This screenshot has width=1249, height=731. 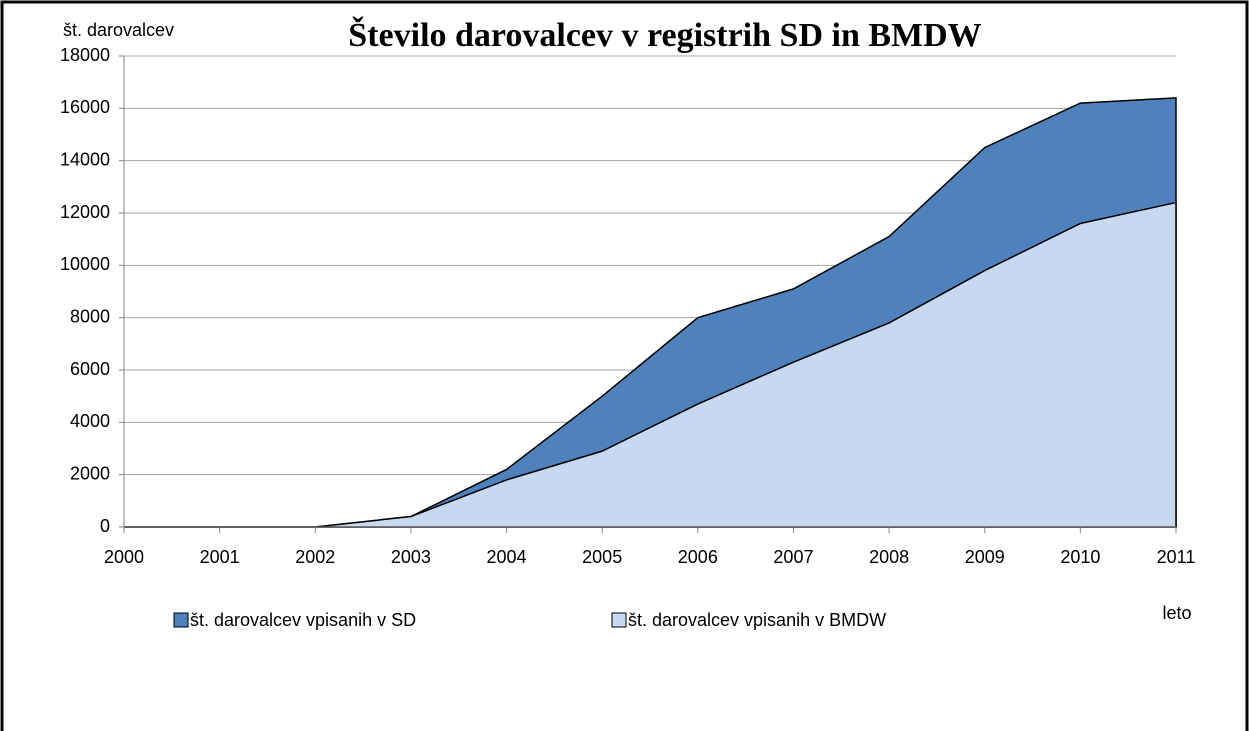 What do you see at coordinates (303, 620) in the screenshot?
I see `legend-label: št. darovalcev vpisanih v SD` at bounding box center [303, 620].